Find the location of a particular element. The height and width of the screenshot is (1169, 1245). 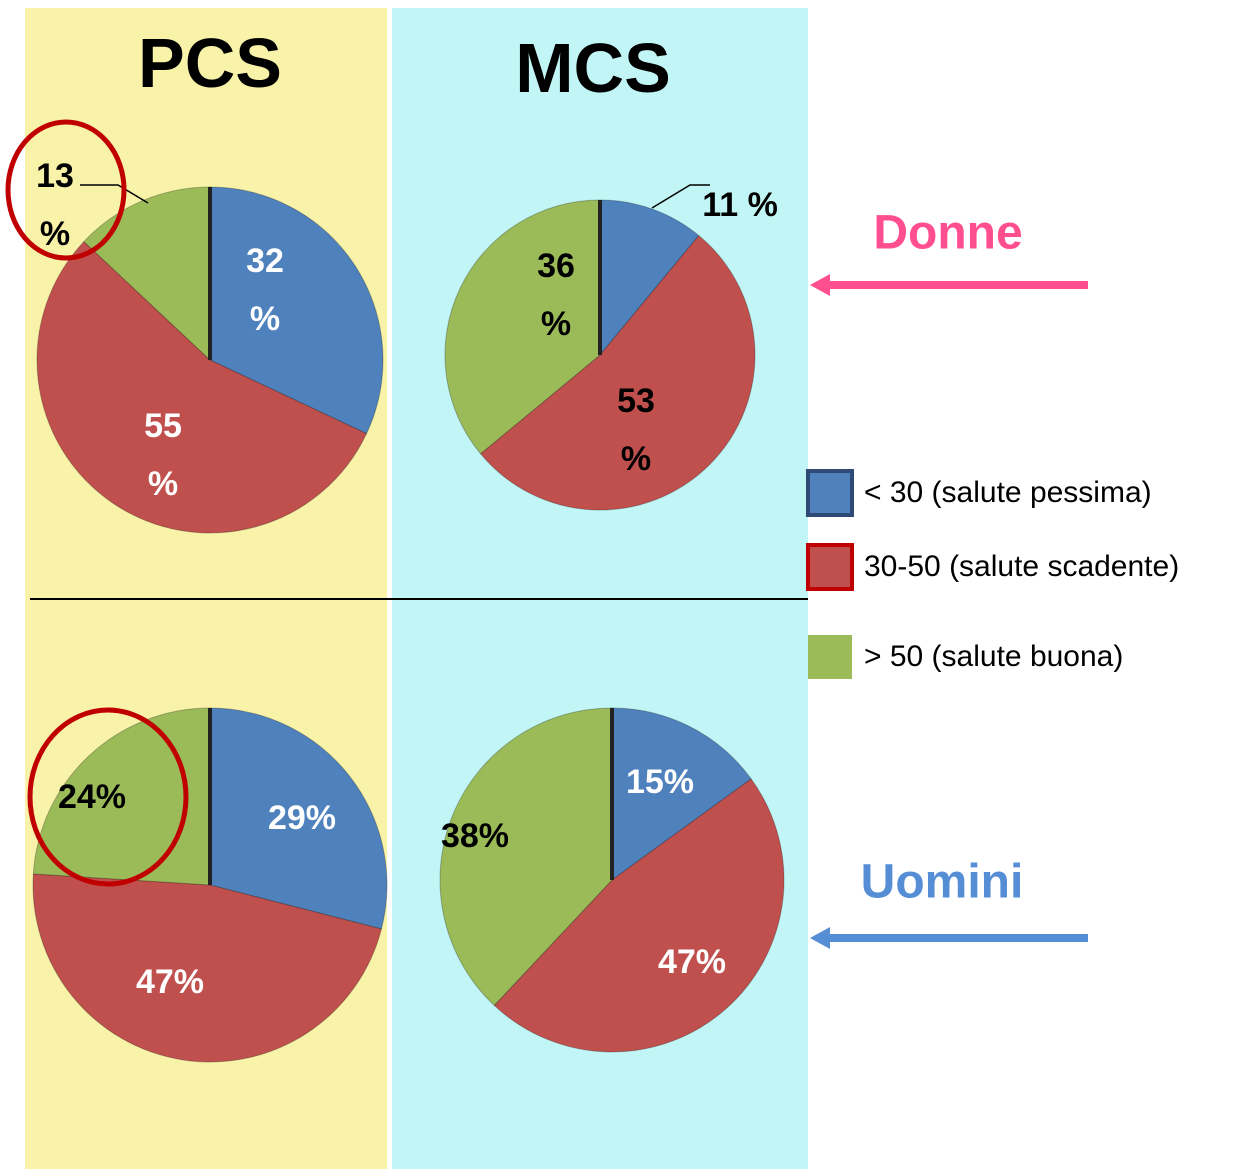

data-label: 11 % is located at coordinates (740, 205).